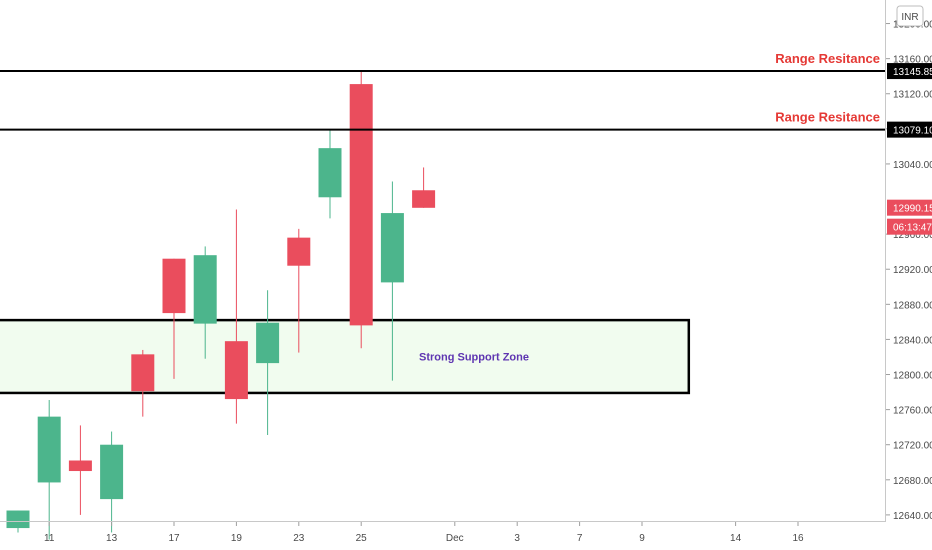 The height and width of the screenshot is (550, 932). I want to click on zones-layer: Strong Support Zone, so click(345, 356).